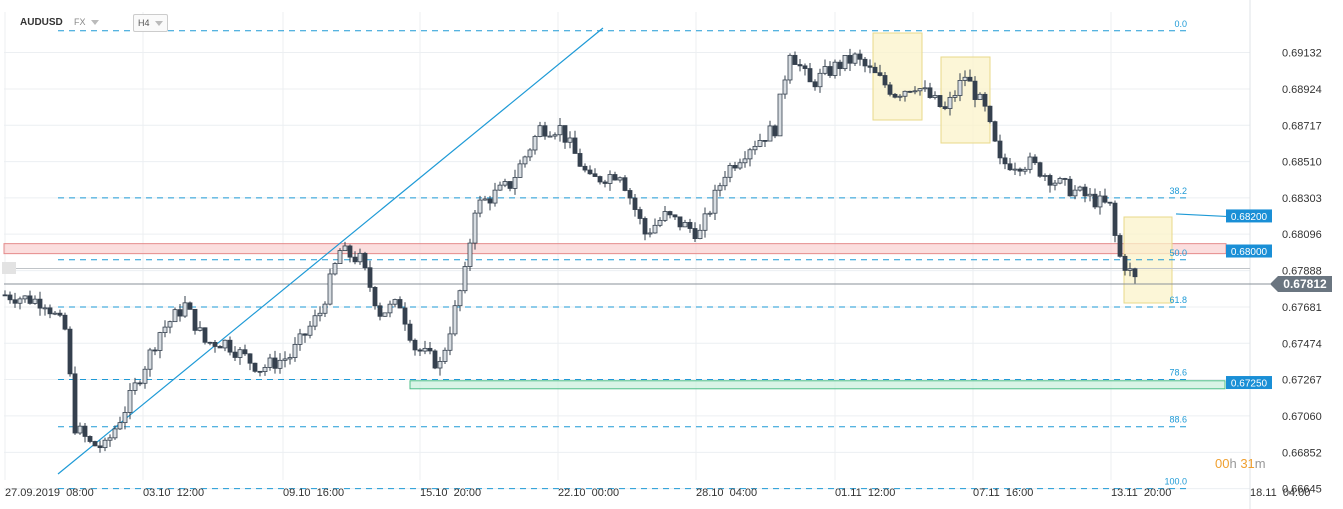 This screenshot has width=1343, height=509. What do you see at coordinates (1249, 251) in the screenshot?
I see `price-tag` at bounding box center [1249, 251].